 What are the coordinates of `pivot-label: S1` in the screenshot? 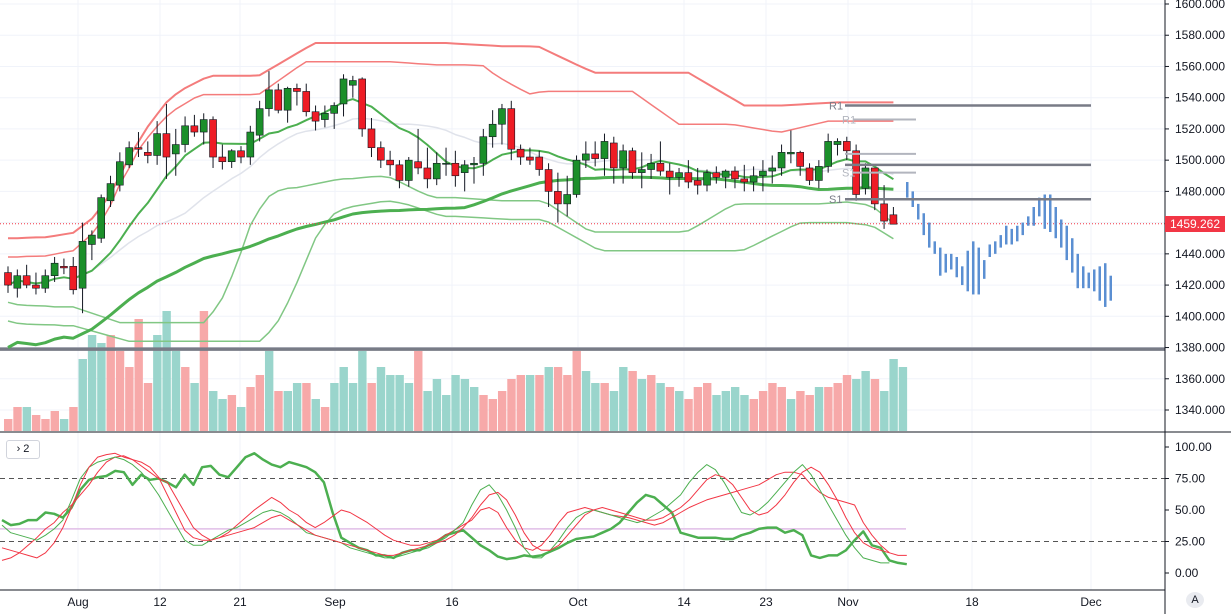 It's located at (848, 174).